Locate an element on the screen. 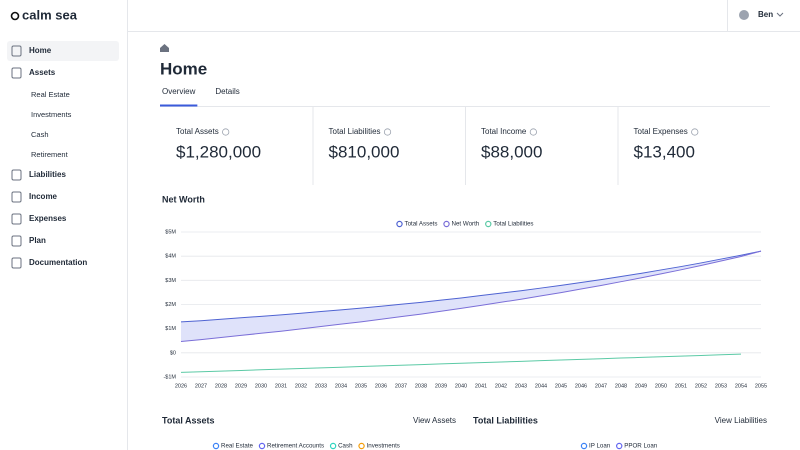 This screenshot has width=800, height=450. x-tick-label: 2030 is located at coordinates (261, 386).